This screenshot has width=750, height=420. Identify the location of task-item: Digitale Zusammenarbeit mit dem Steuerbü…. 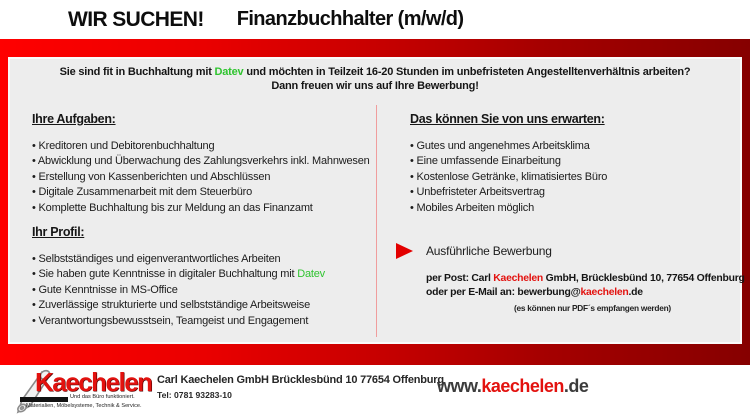
(202, 192).